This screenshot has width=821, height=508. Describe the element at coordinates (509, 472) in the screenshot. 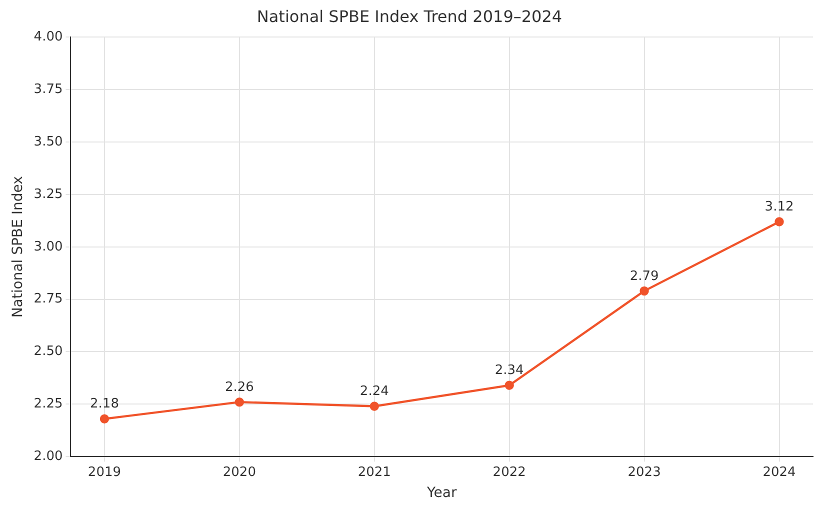

I see `x-tick-label: 2022` at that location.